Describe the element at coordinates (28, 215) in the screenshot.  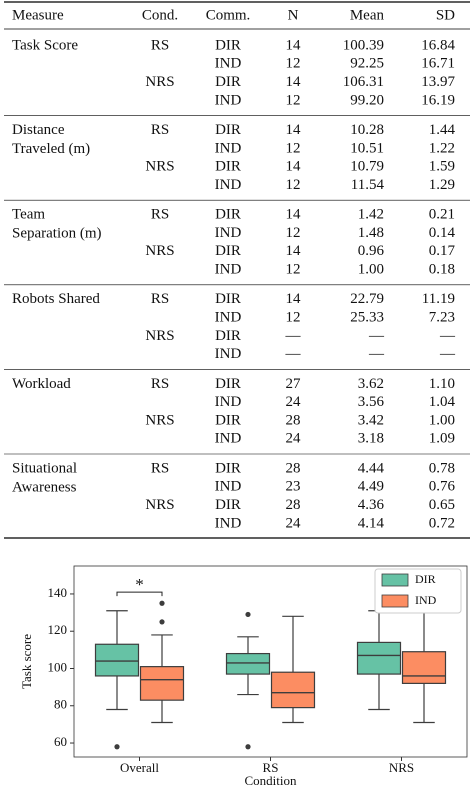
I see `measure: Team` at that location.